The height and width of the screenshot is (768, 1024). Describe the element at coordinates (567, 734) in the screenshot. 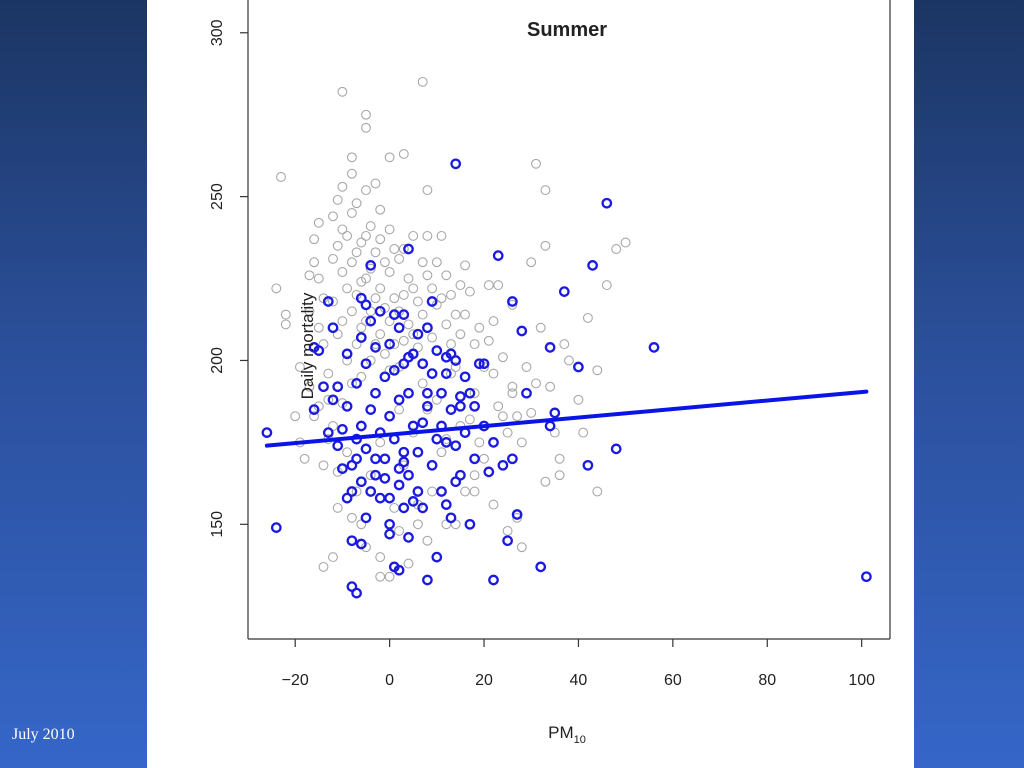

I see `x-axis-title: PM10` at that location.